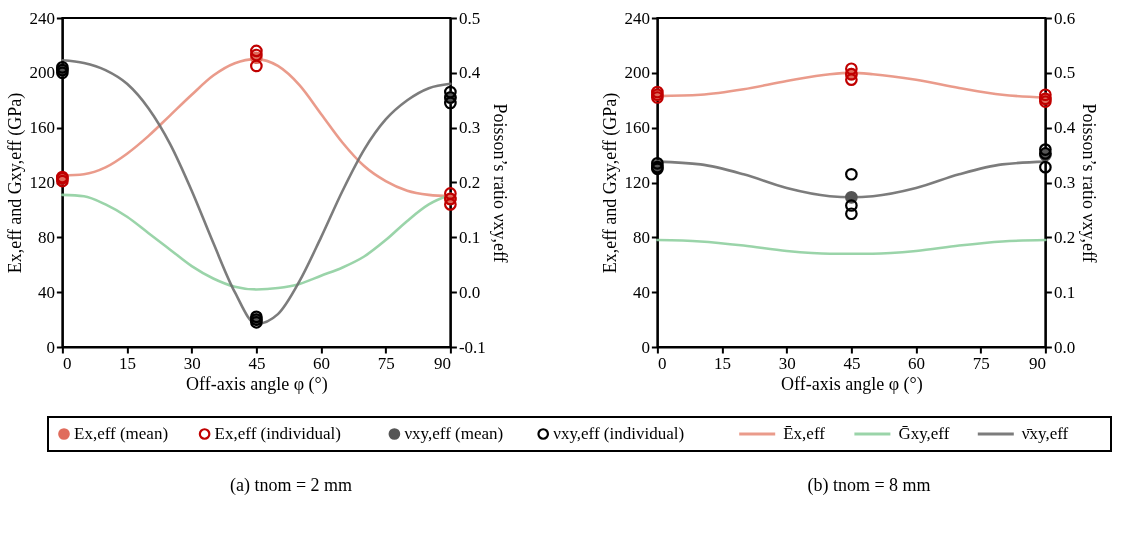 The height and width of the screenshot is (541, 1141). I want to click on legend-label: Ex,eff (individual), so click(277, 433).